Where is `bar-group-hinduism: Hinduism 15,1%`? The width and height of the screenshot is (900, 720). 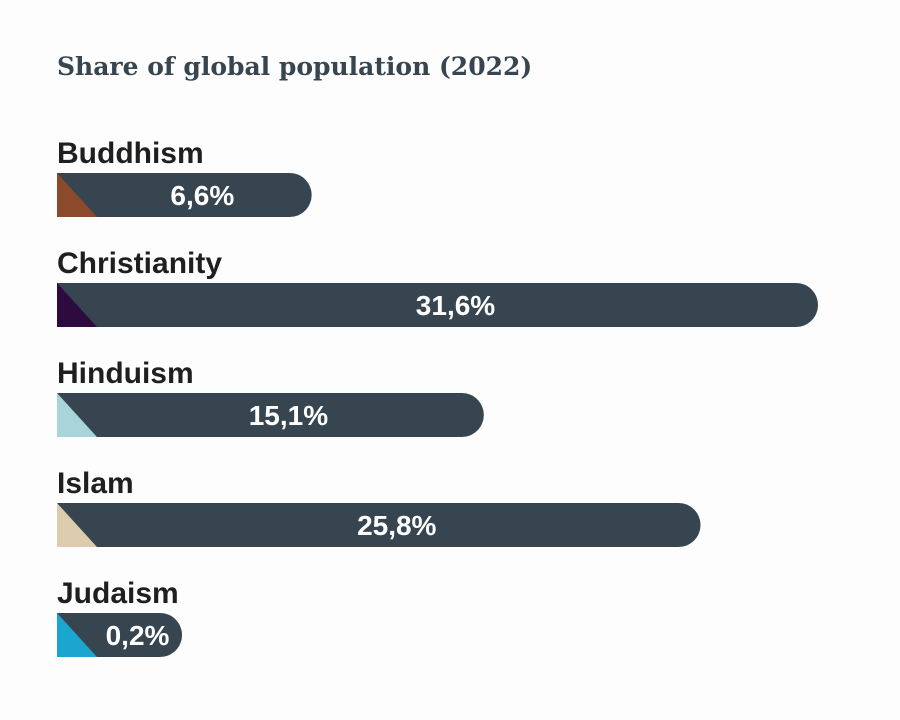 bar-group-hinduism: Hinduism 15,1% is located at coordinates (270, 397).